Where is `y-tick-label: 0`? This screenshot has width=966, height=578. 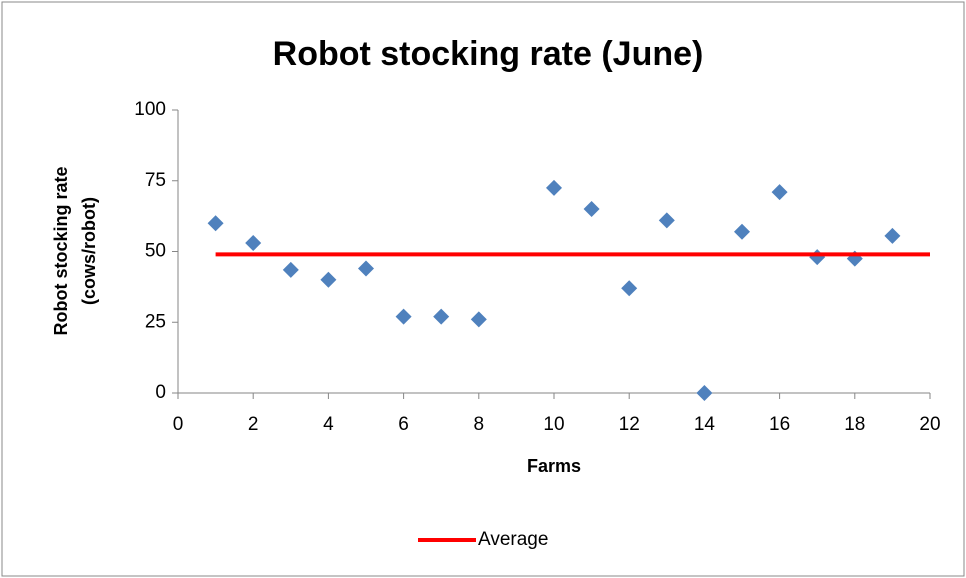
y-tick-label: 0 is located at coordinates (160, 392).